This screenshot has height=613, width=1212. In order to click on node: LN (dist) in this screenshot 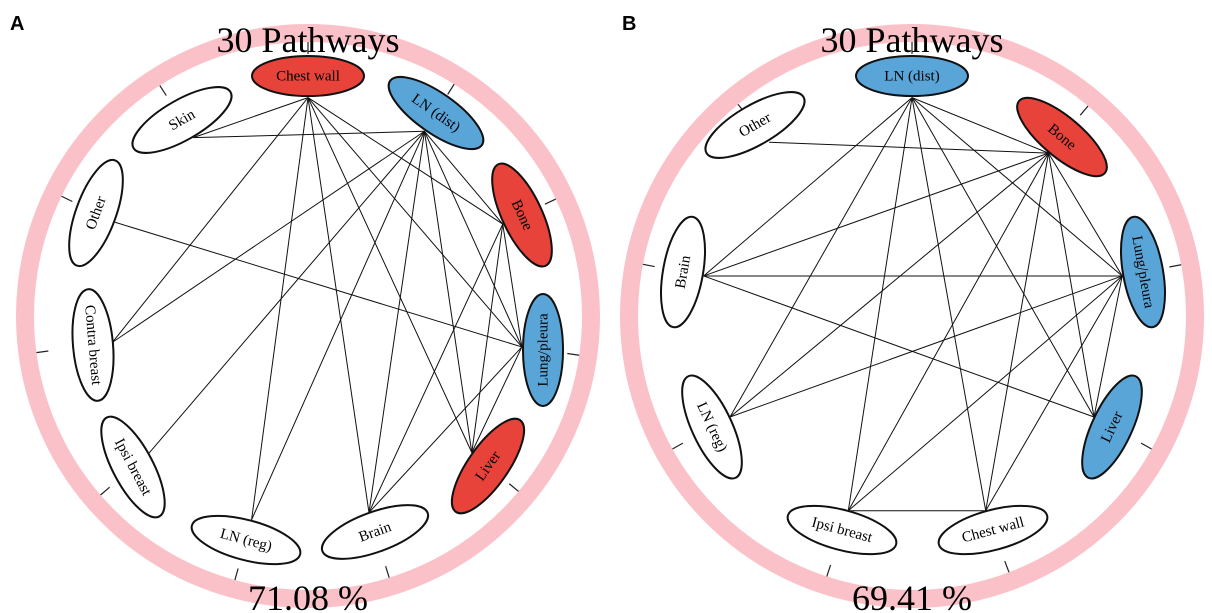, I will do `click(912, 76)`.